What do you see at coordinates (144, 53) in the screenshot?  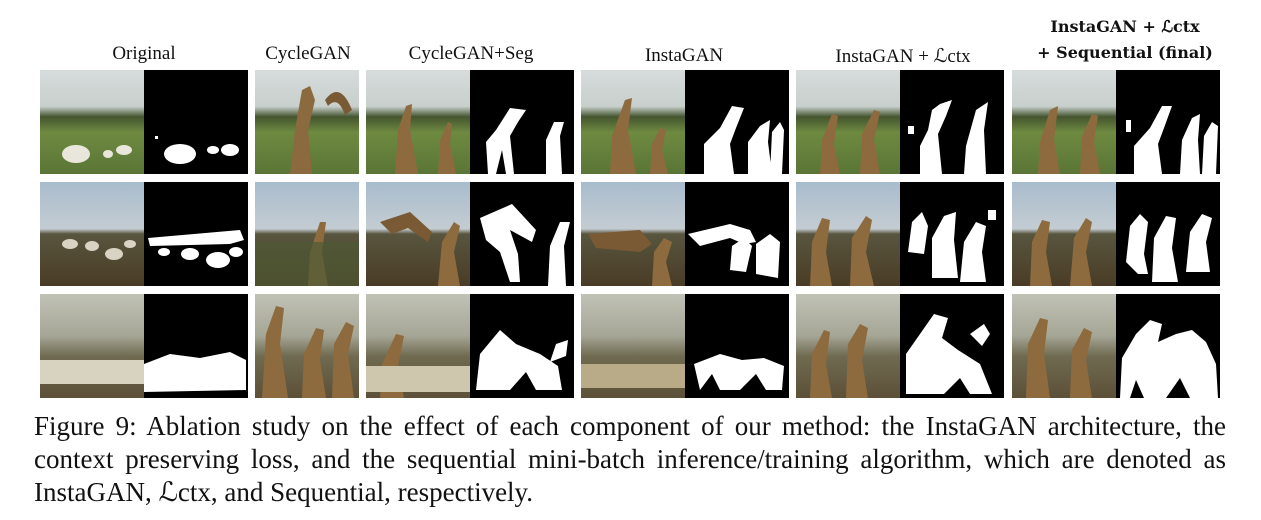 I see `header-original: Original` at bounding box center [144, 53].